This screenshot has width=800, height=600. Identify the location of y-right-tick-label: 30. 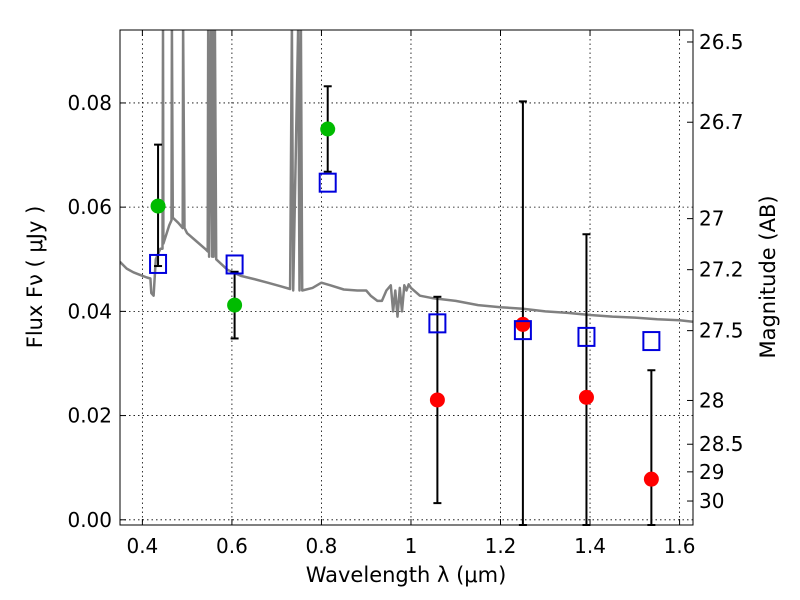
(711, 501).